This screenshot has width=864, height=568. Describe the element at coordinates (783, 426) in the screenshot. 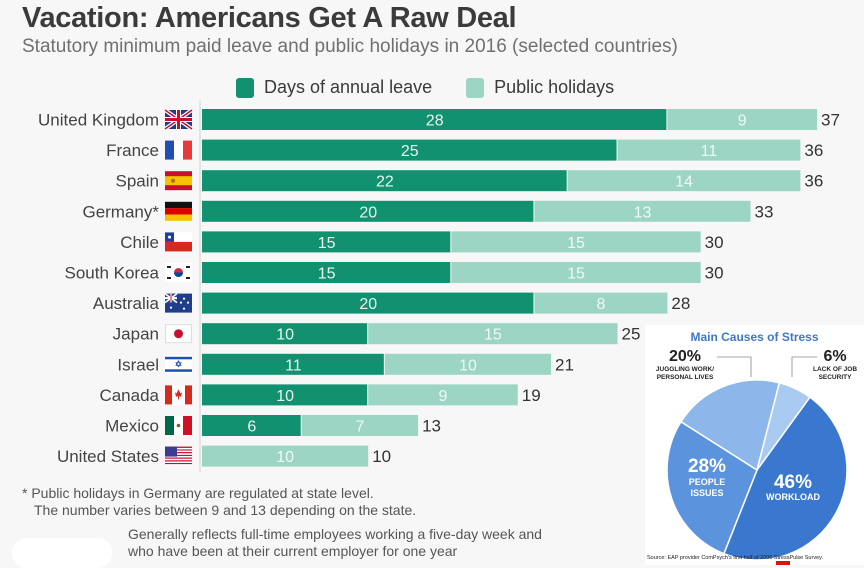

I see `pie-slice-job-security` at that location.